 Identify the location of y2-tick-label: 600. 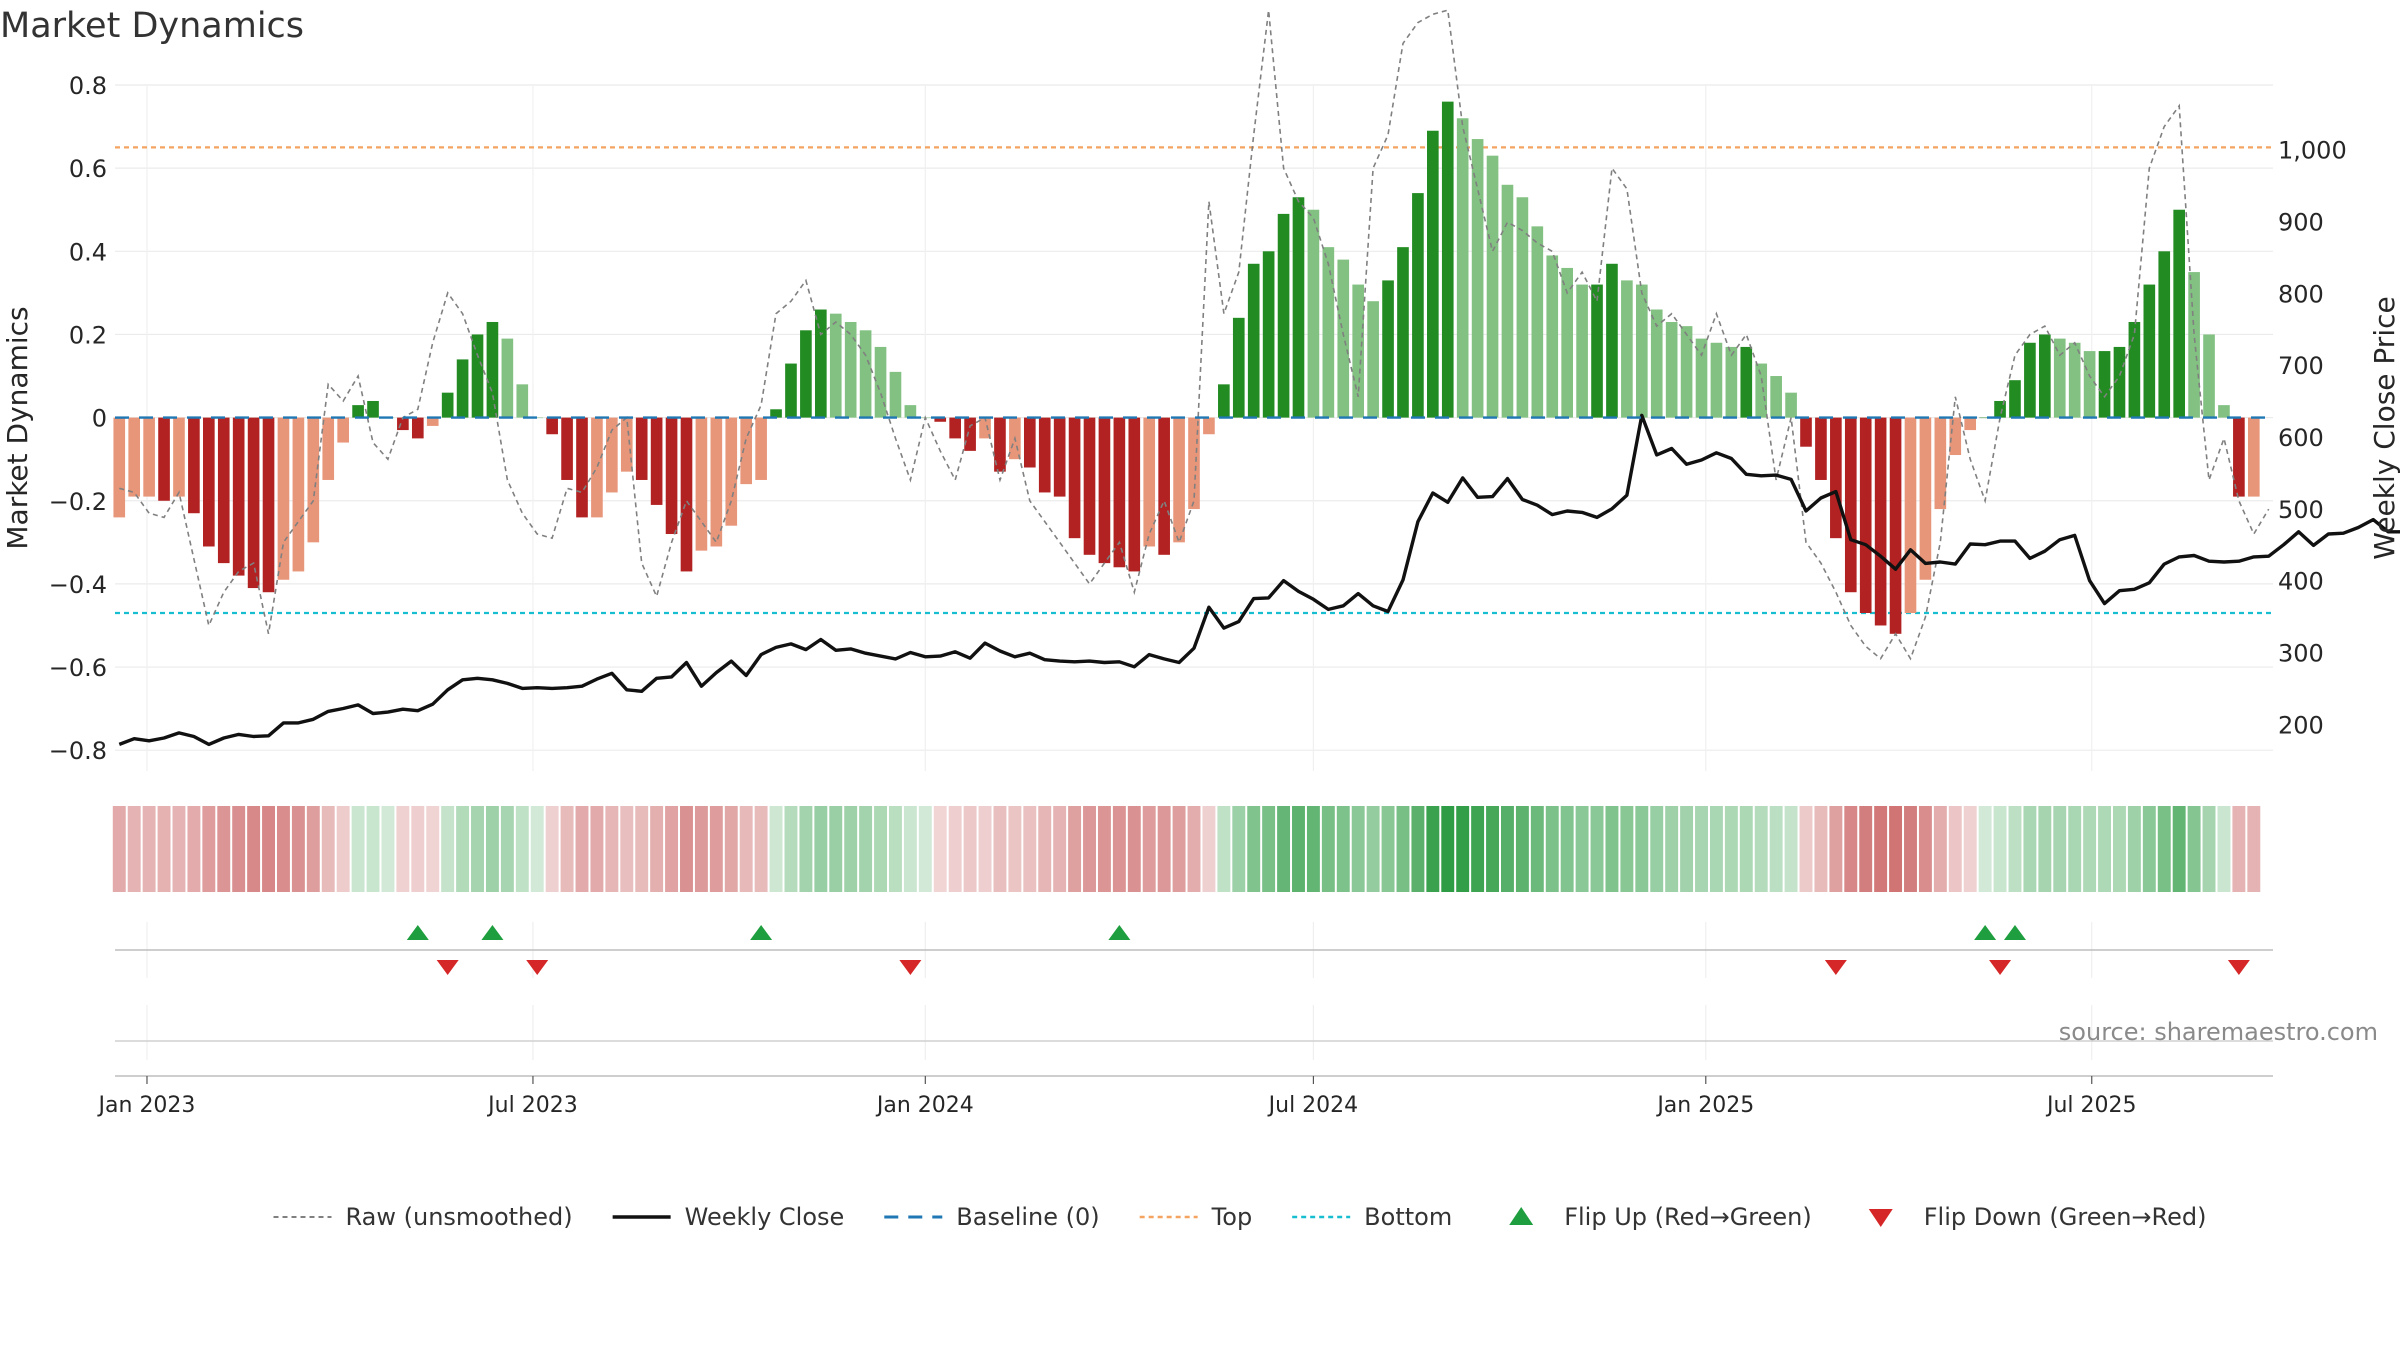
(2301, 438).